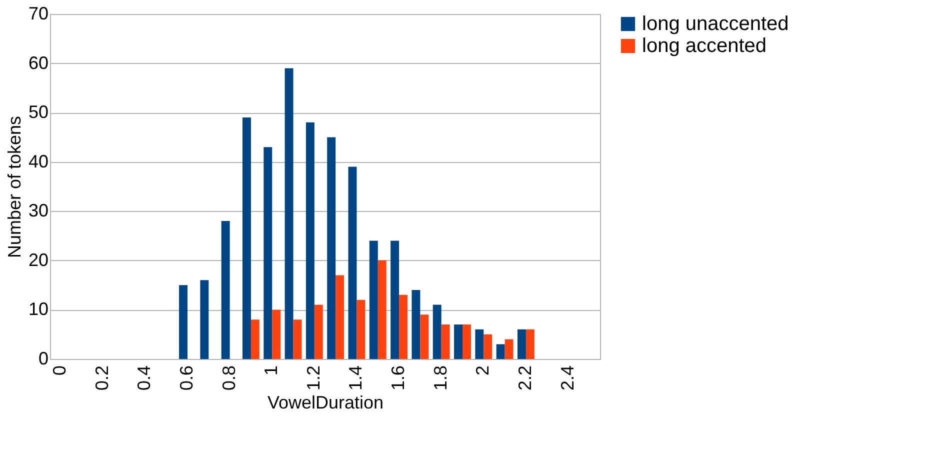  Describe the element at coordinates (440, 378) in the screenshot. I see `x-tick-label: 1.8` at that location.